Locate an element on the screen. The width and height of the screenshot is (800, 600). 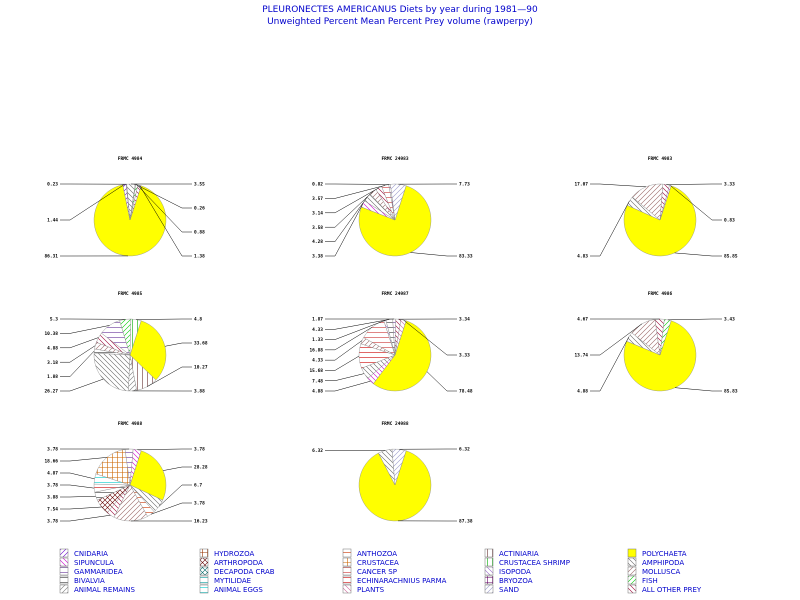
slice-label: 4.83 is located at coordinates (582, 257).